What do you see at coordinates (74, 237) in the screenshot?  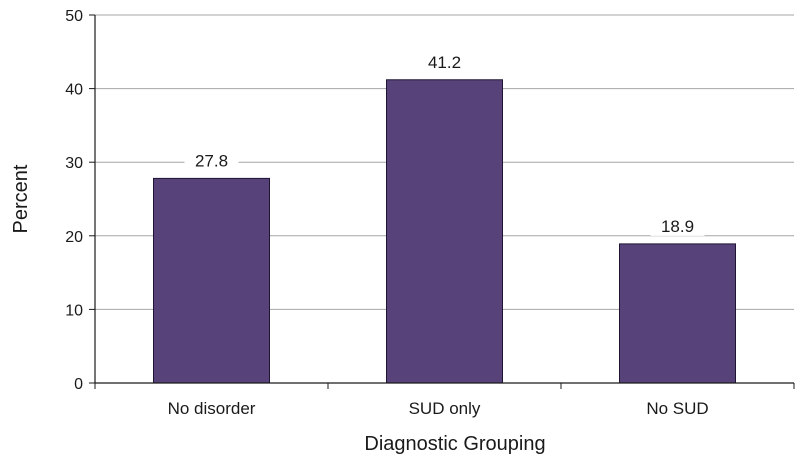 I see `y-tick-label: 20` at bounding box center [74, 237].